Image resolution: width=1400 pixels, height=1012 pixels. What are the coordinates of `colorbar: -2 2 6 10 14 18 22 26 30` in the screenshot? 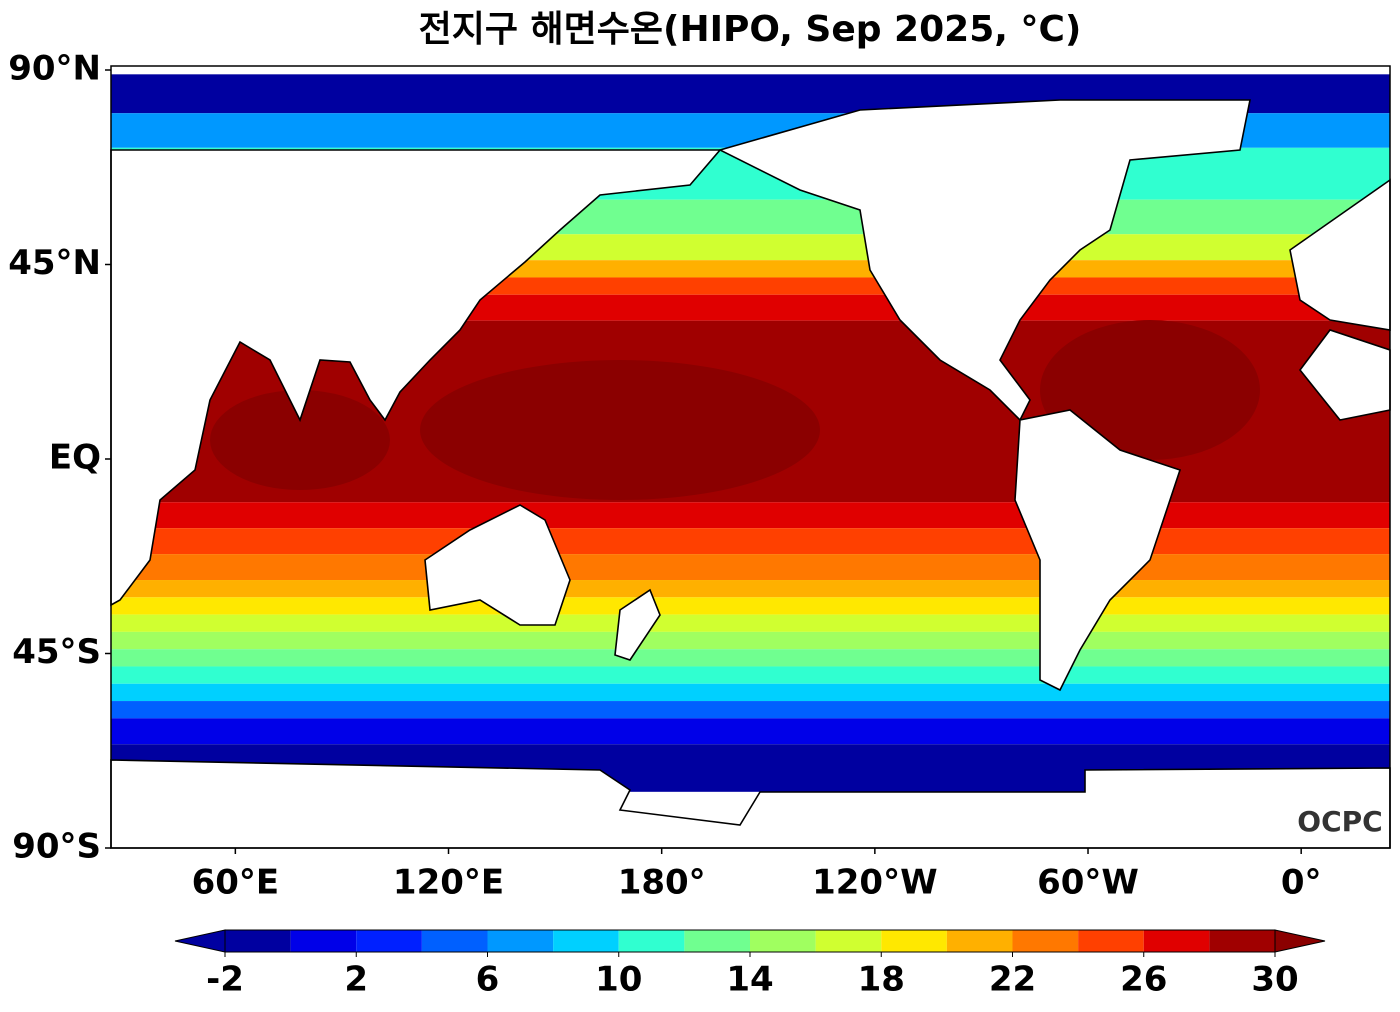 It's located at (750, 964).